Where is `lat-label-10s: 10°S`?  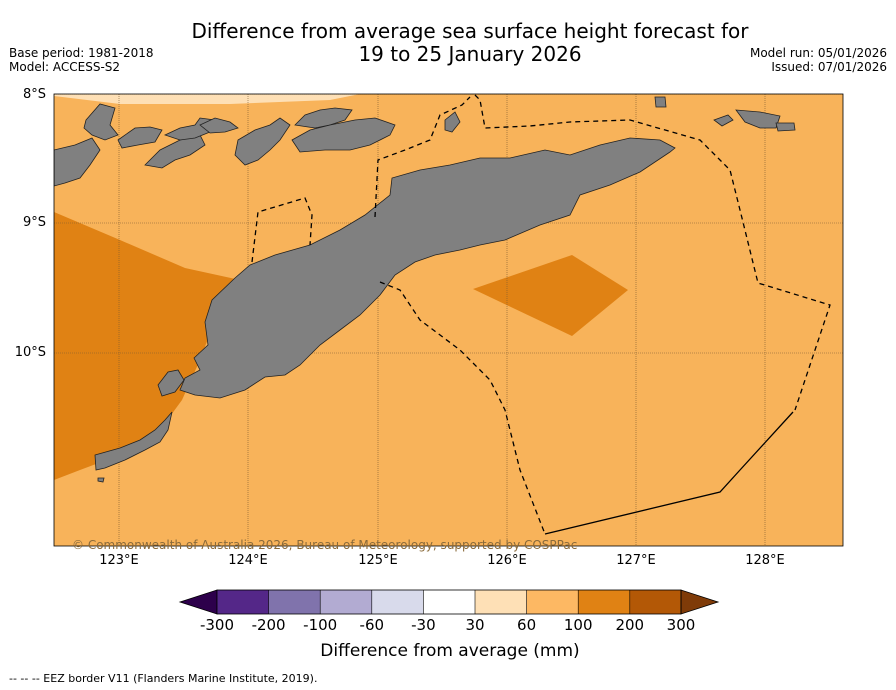
lat-label-10s: 10°S is located at coordinates (30, 352).